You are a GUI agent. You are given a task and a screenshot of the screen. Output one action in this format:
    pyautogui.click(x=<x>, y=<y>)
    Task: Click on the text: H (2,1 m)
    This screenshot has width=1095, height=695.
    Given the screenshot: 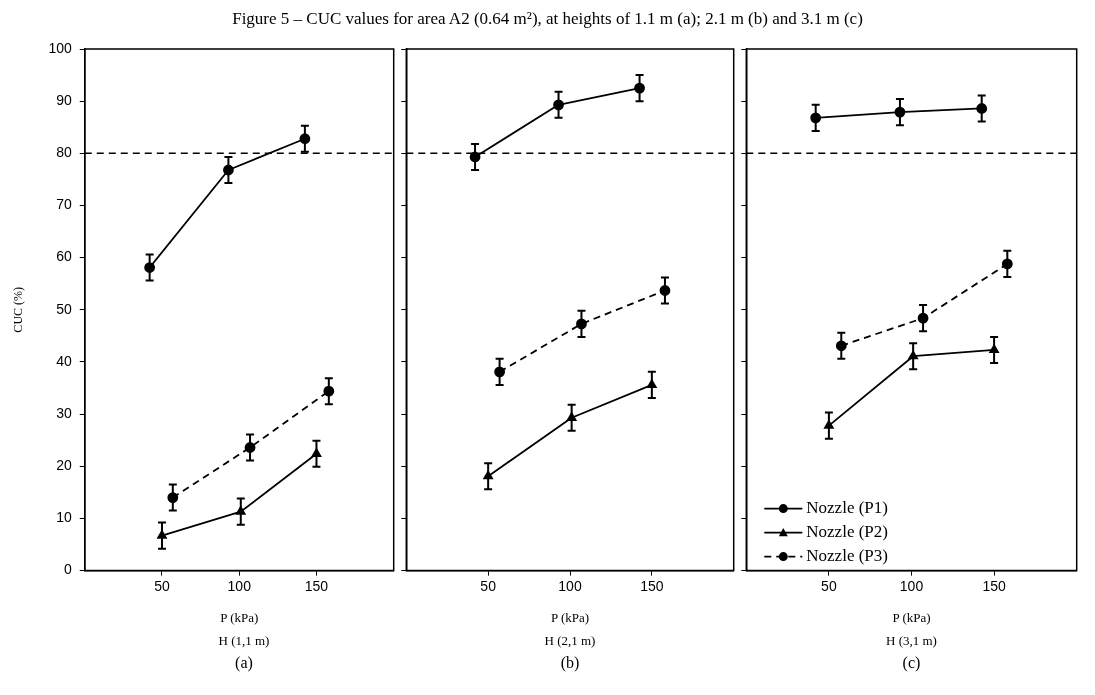 What is the action you would take?
    pyautogui.click(x=570, y=641)
    